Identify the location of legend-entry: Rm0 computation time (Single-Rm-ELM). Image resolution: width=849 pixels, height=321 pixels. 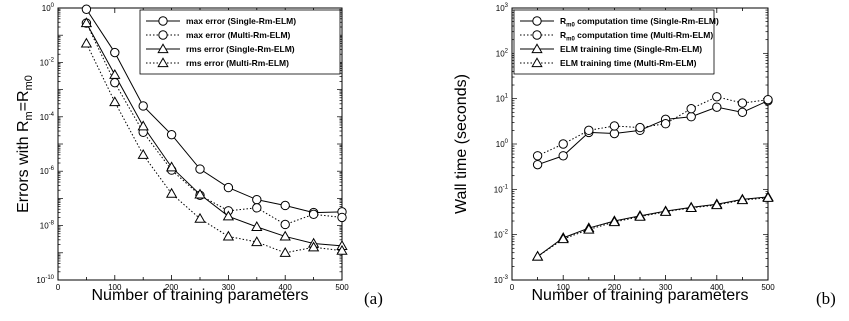
(639, 22).